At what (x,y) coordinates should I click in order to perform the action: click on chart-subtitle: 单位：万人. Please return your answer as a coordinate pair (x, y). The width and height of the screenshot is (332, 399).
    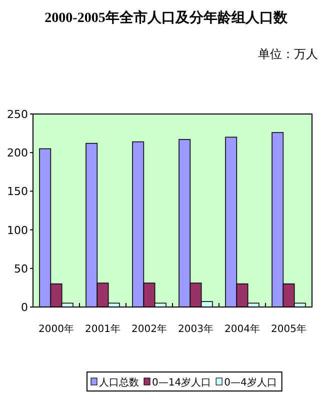
    Looking at the image, I should click on (288, 54).